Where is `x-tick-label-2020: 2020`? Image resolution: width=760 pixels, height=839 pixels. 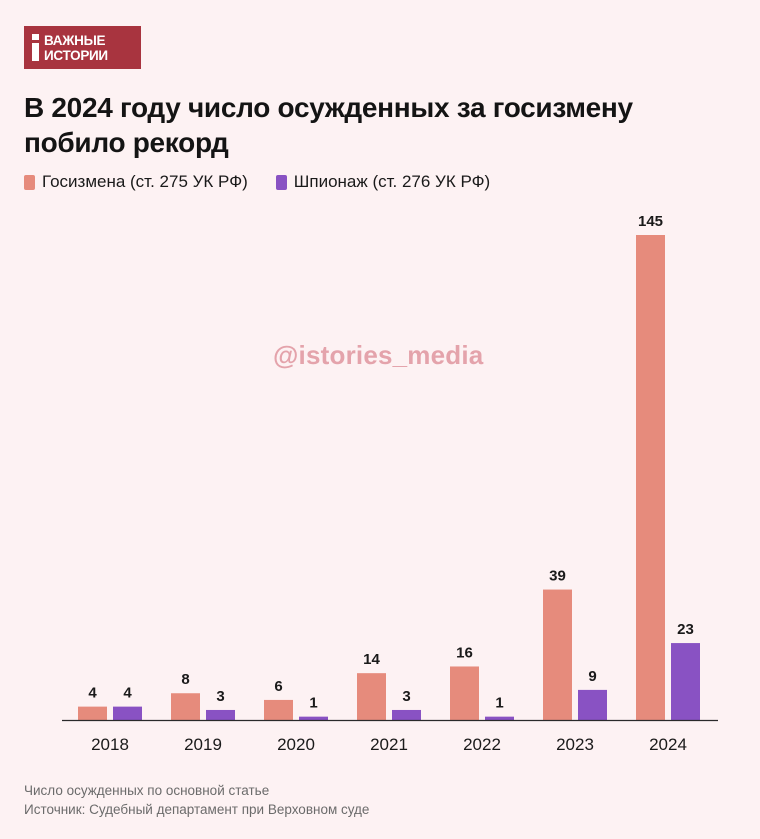
x-tick-label-2020: 2020 is located at coordinates (296, 744).